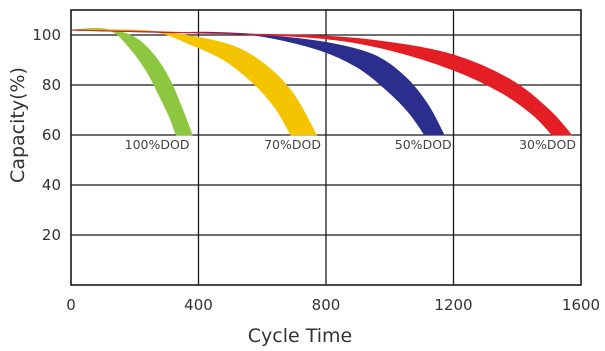  What do you see at coordinates (194, 82) in the screenshot?
I see `series-band-70pctdod` at bounding box center [194, 82].